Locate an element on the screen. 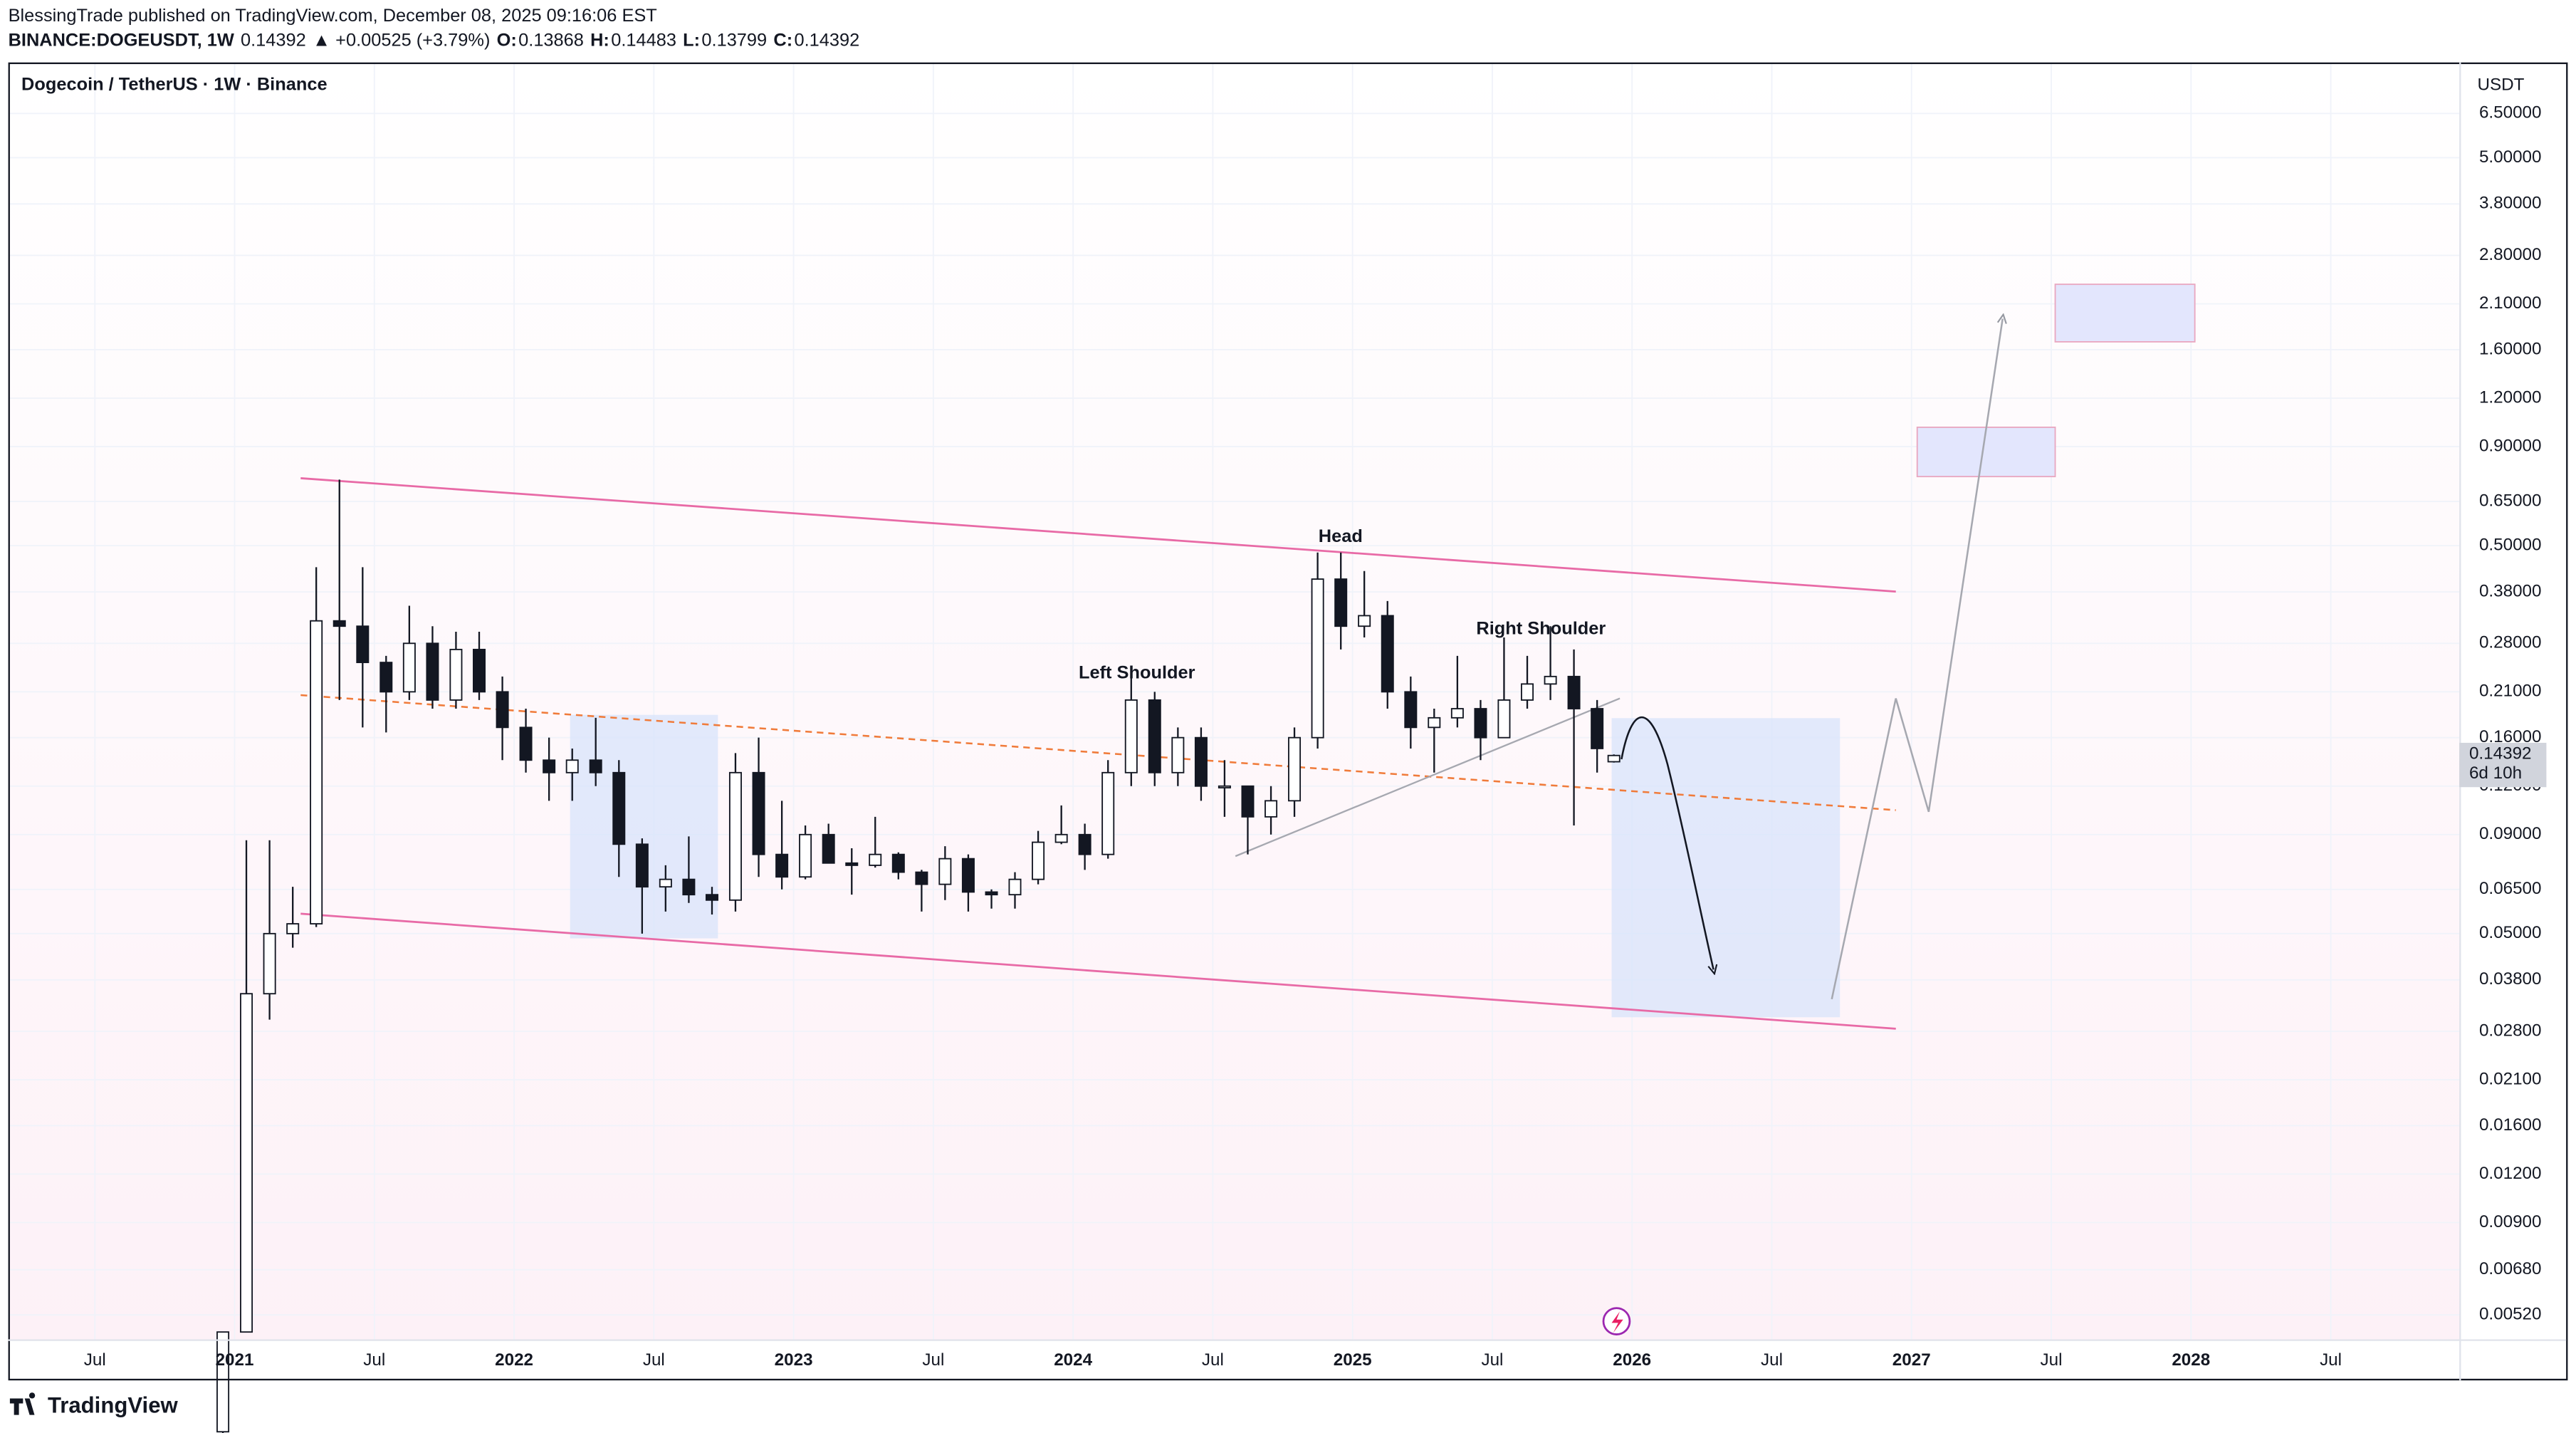 The width and height of the screenshot is (2576, 1433). event-icon-bolt is located at coordinates (1617, 1322).